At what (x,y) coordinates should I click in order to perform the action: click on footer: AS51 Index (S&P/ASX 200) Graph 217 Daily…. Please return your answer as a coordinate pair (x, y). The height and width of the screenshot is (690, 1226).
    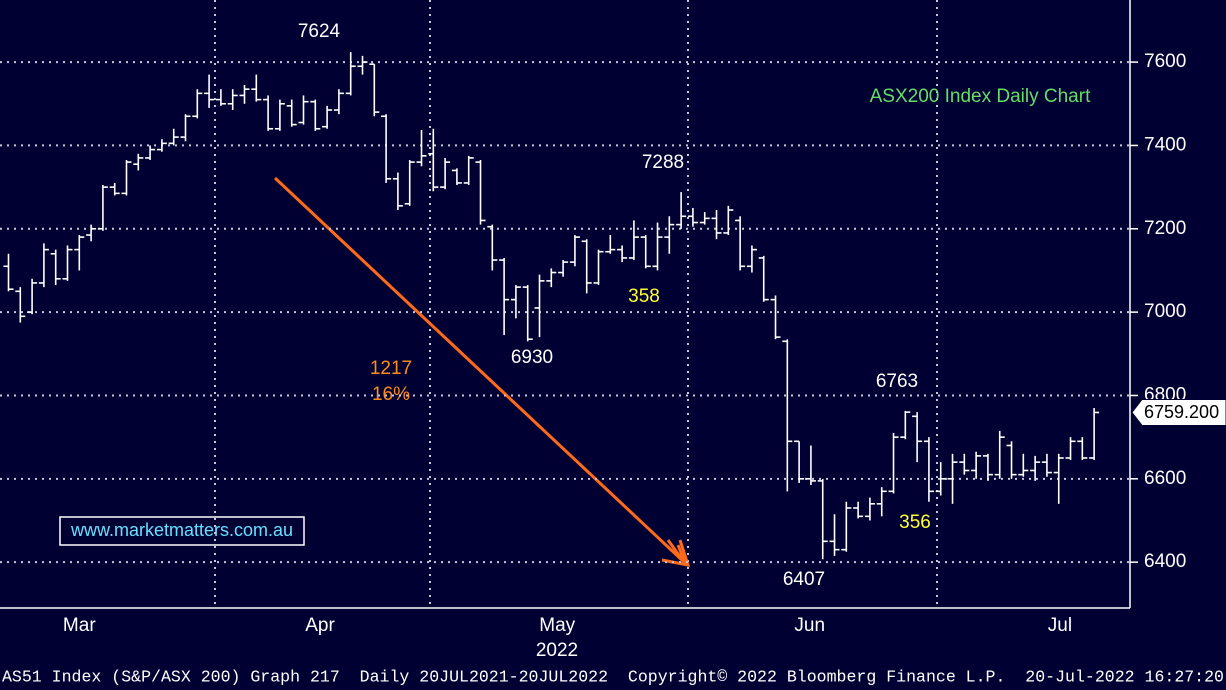
    Looking at the image, I should click on (613, 677).